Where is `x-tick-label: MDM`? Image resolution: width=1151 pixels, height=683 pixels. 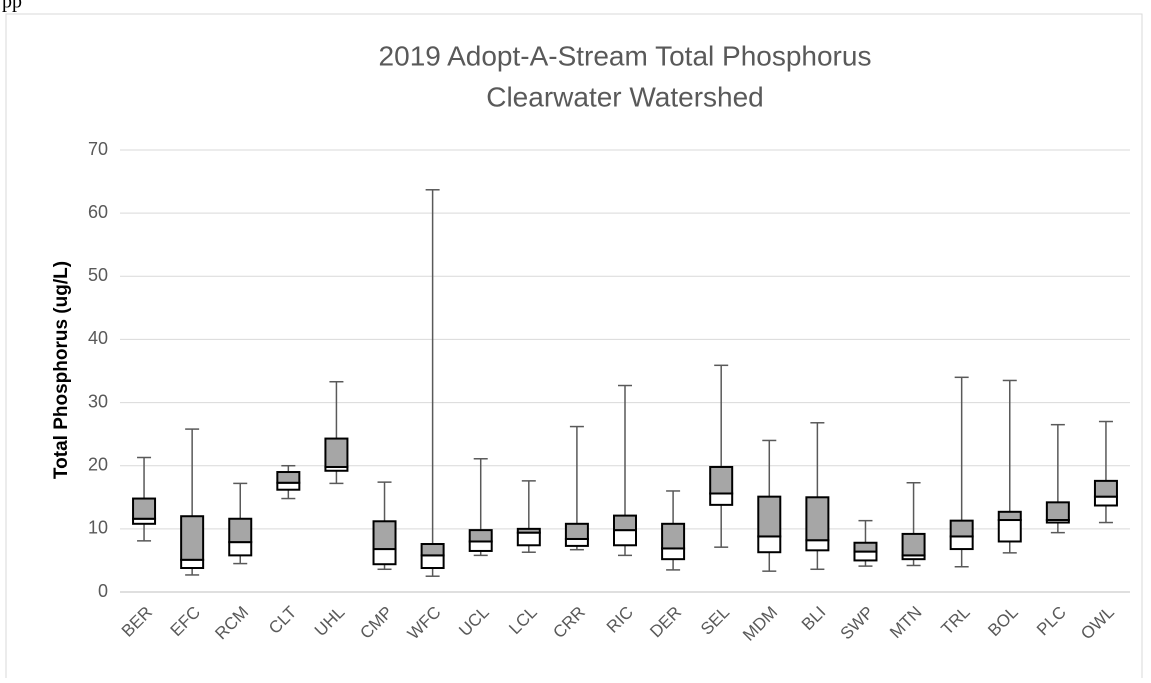 x-tick-label: MDM is located at coordinates (760, 624).